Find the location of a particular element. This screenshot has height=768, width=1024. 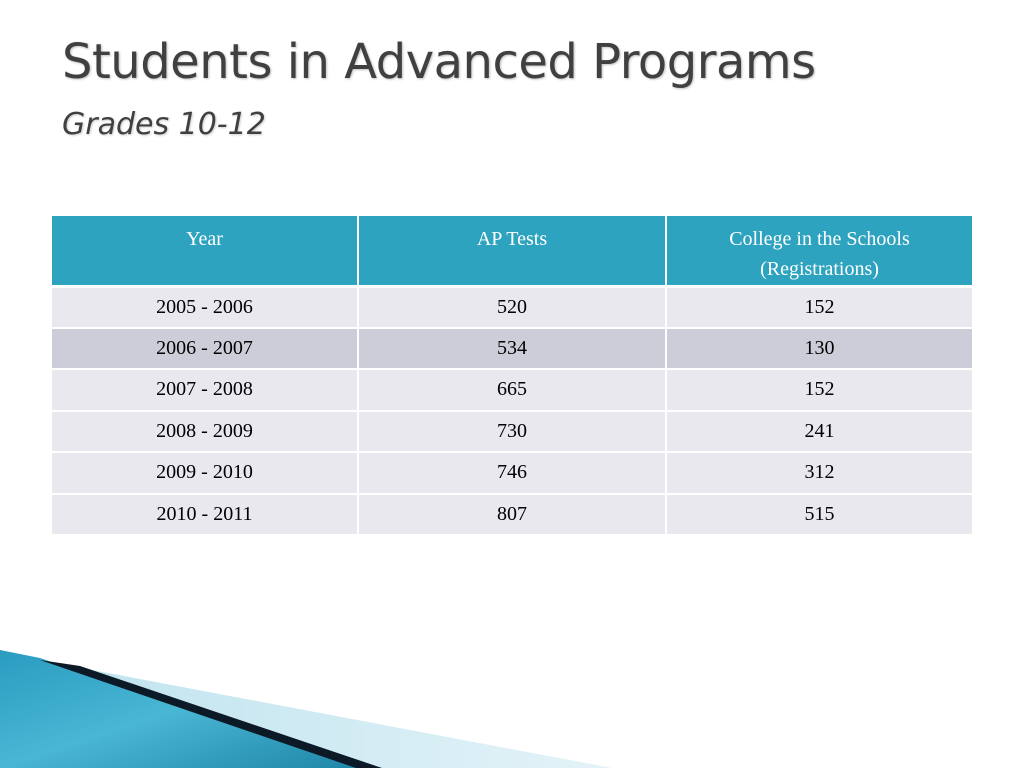

cell-year: 2009 - 2010 is located at coordinates (205, 473).